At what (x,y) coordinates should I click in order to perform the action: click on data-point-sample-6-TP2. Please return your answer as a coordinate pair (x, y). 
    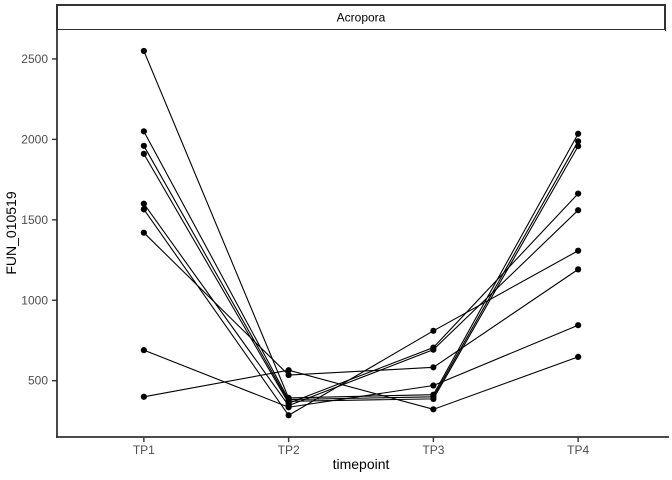
    Looking at the image, I should click on (288, 415).